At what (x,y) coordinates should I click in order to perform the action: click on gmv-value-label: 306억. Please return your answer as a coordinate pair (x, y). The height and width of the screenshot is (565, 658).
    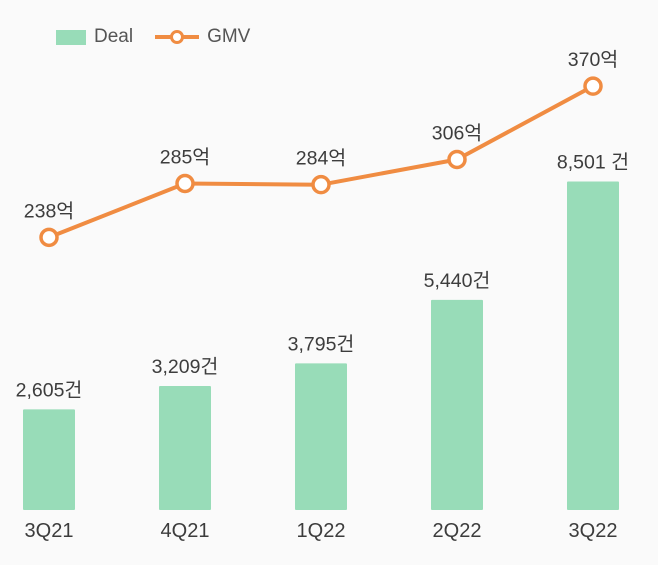
    Looking at the image, I should click on (457, 133).